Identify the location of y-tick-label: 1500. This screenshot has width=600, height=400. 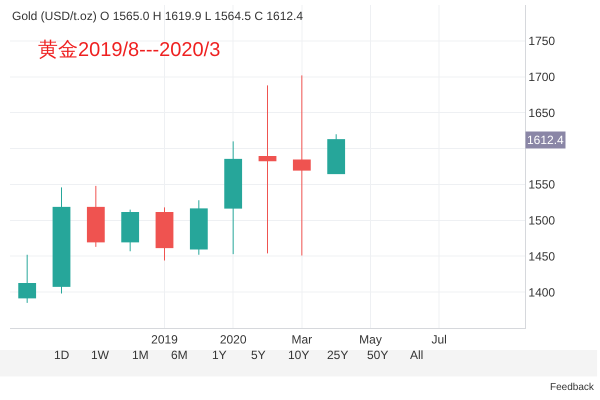
(542, 221).